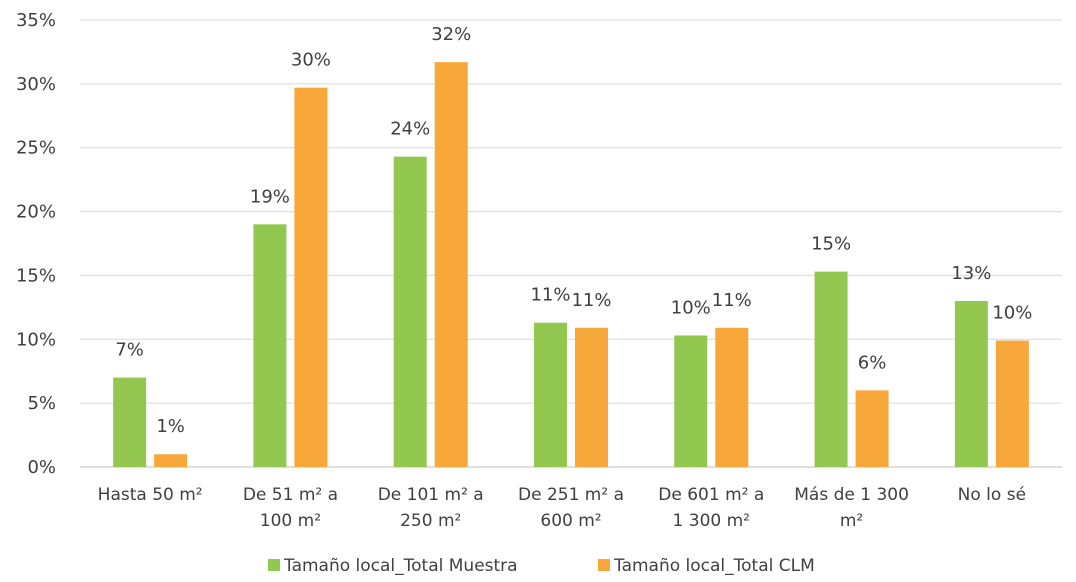 This screenshot has width=1076, height=582. I want to click on category-label: De 101 m² a, so click(431, 495).